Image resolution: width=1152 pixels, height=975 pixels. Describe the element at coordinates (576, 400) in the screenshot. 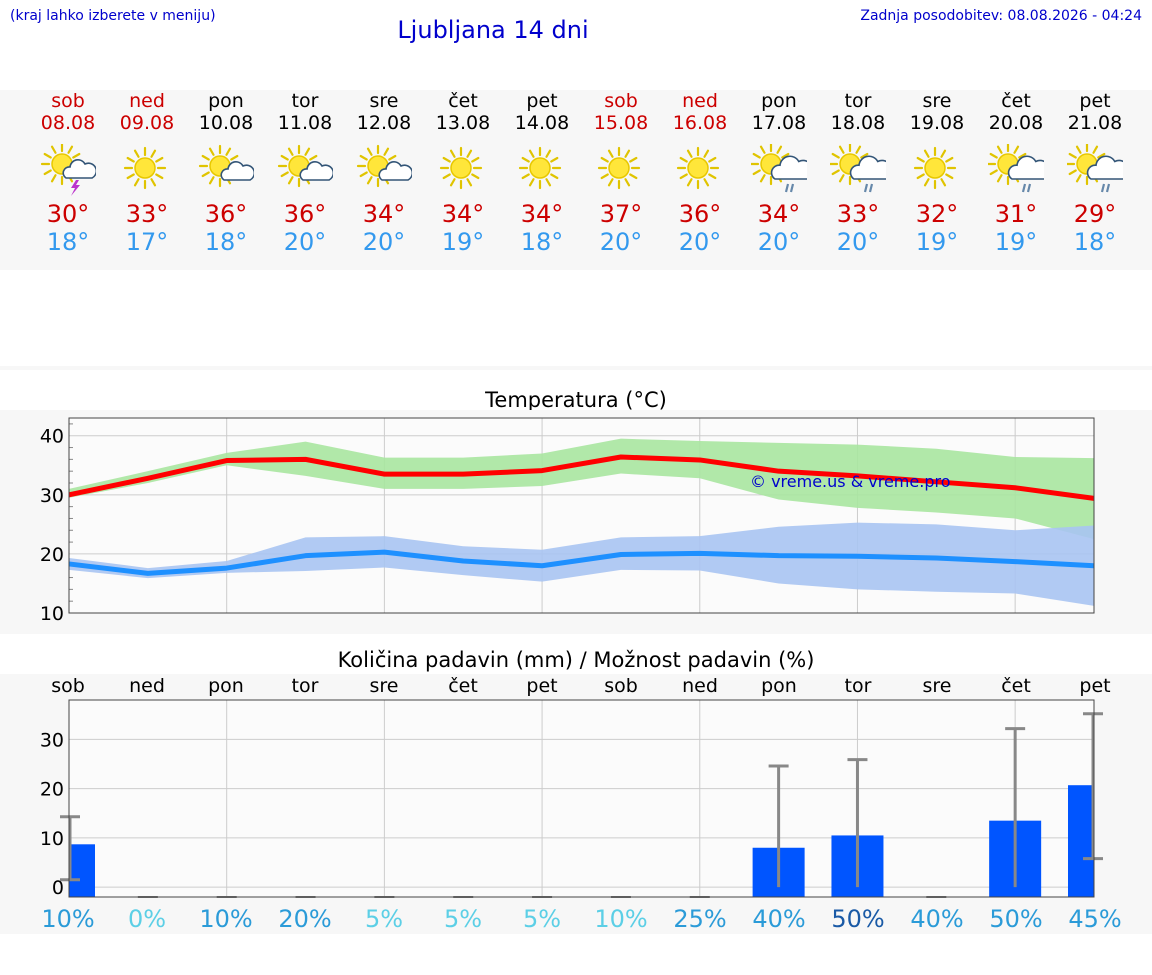

I see `temperature-chart-title: Temperatura (°C)` at that location.